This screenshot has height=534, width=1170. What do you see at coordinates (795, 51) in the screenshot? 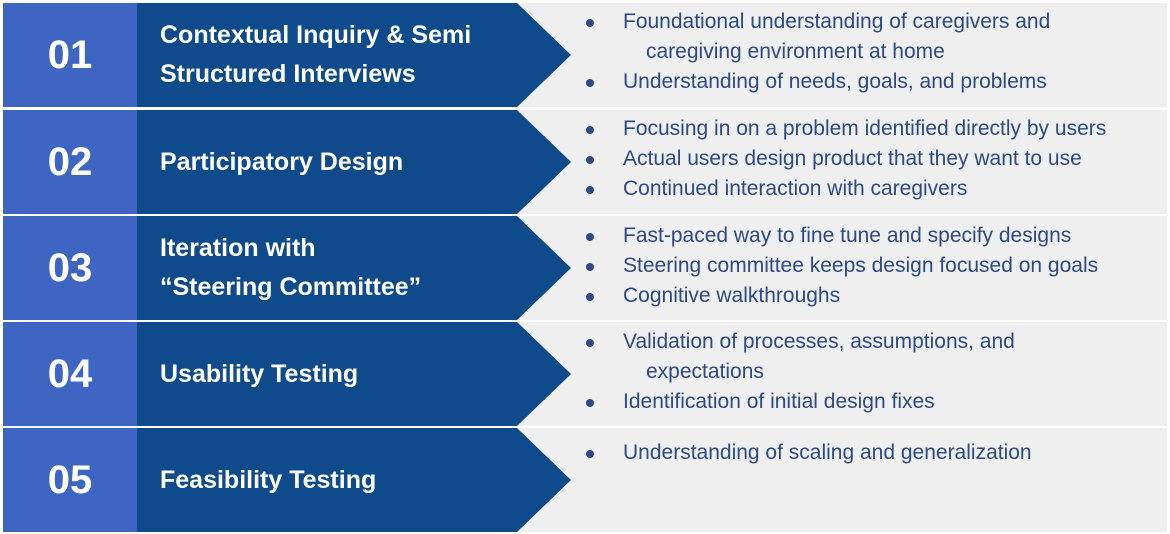
I see `bullet-text-continuation: caregiving environment at home` at bounding box center [795, 51].